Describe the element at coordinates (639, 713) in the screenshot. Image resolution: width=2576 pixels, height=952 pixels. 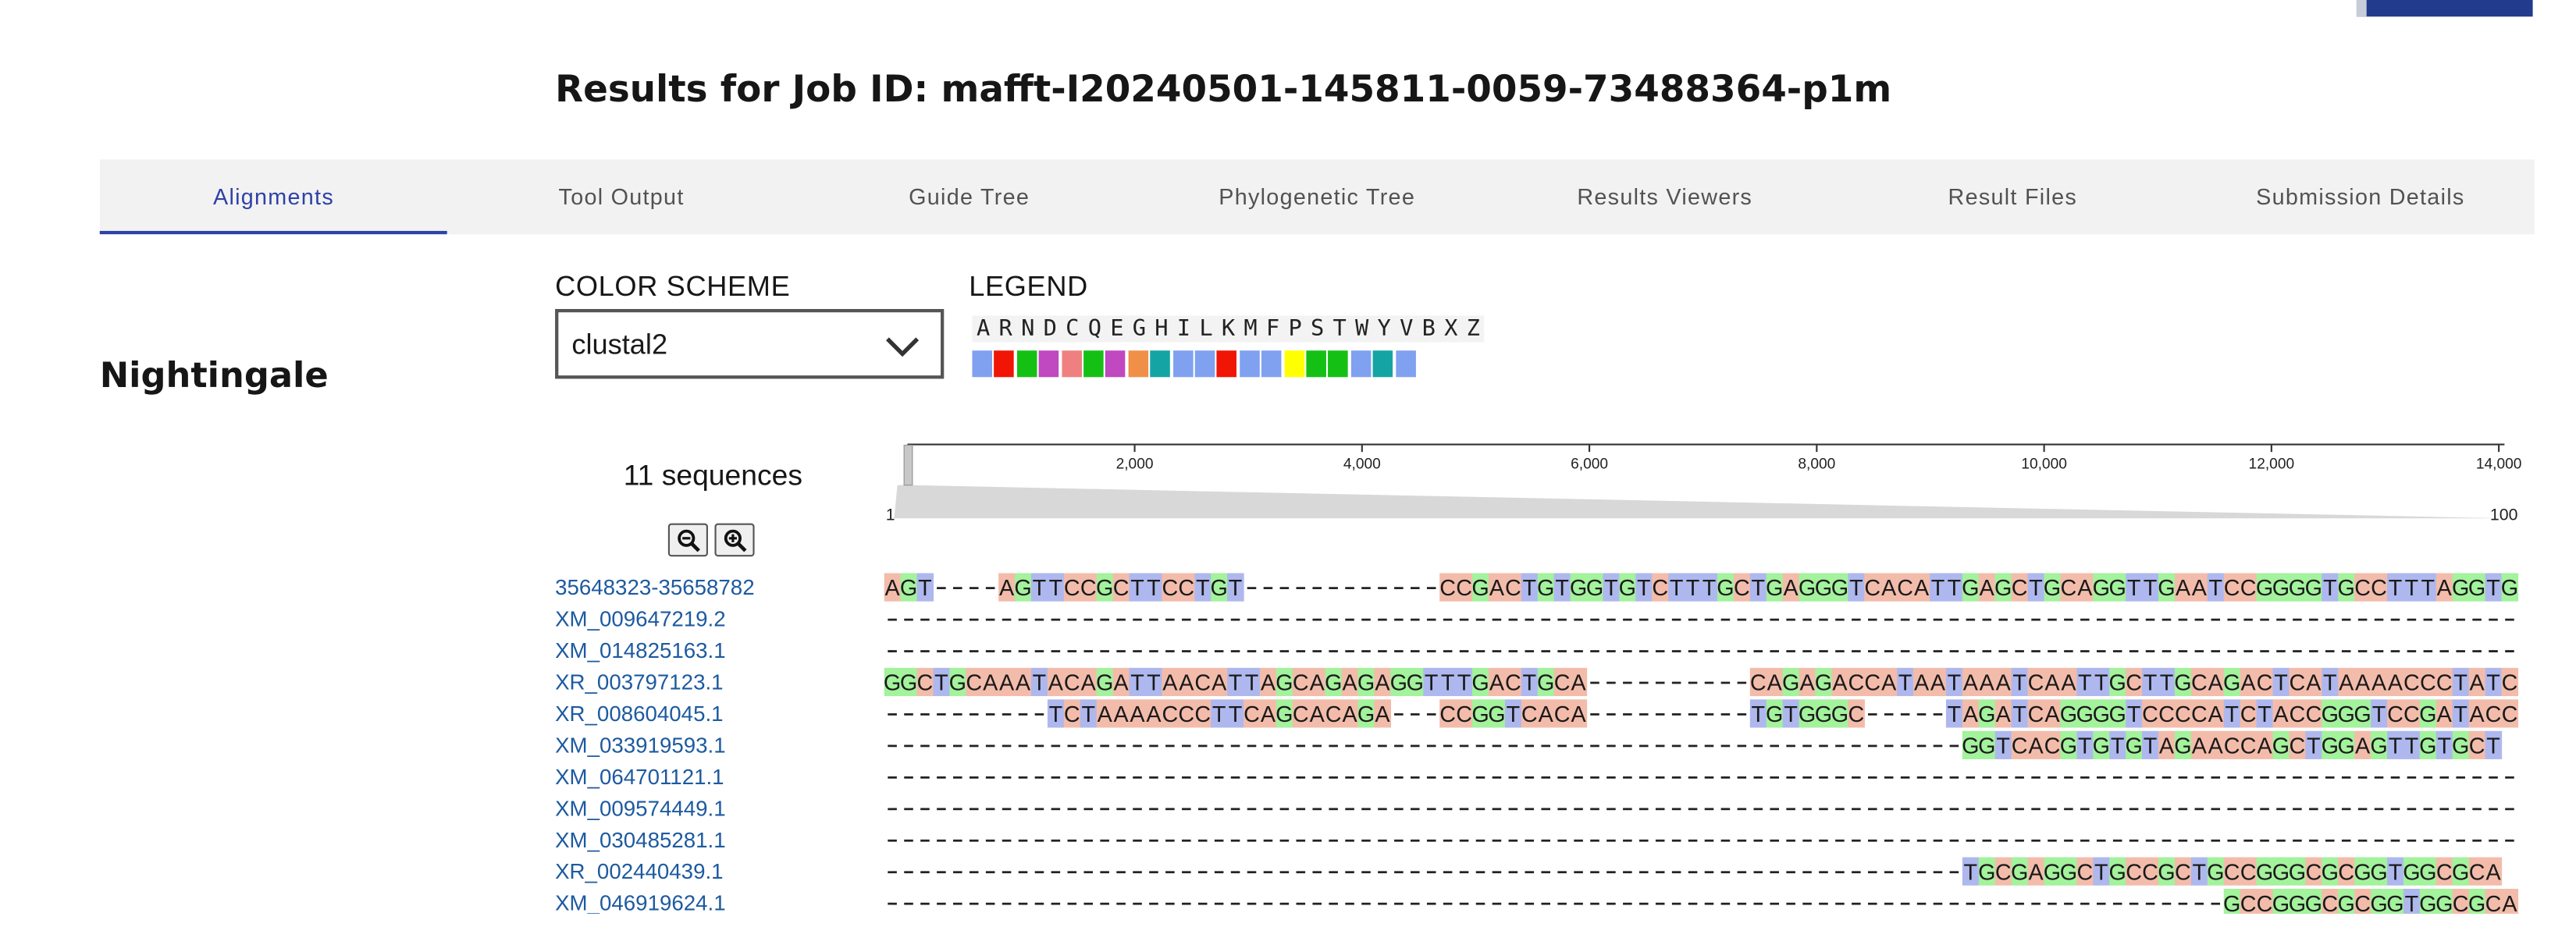
I see `sequence-name: XR_008604045.1` at that location.